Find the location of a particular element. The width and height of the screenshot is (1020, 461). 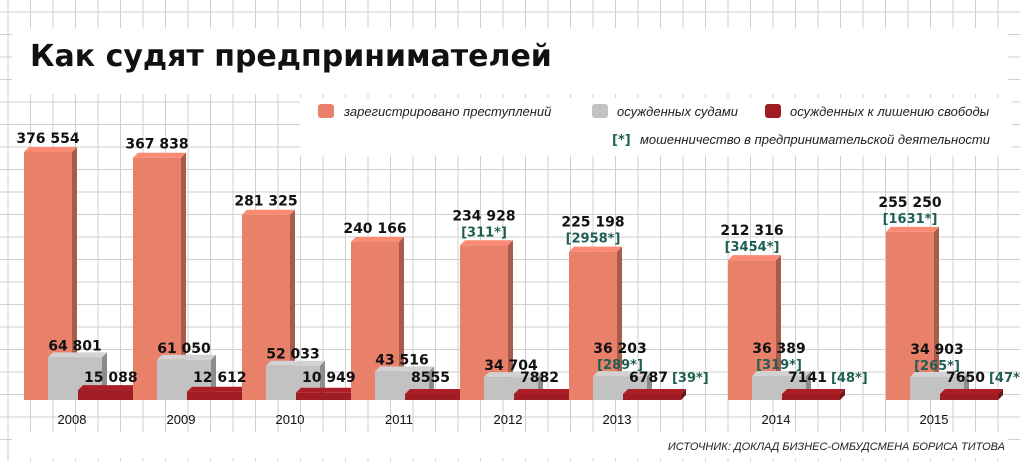

value-label-imprisoned: 7650 is located at coordinates (965, 378).